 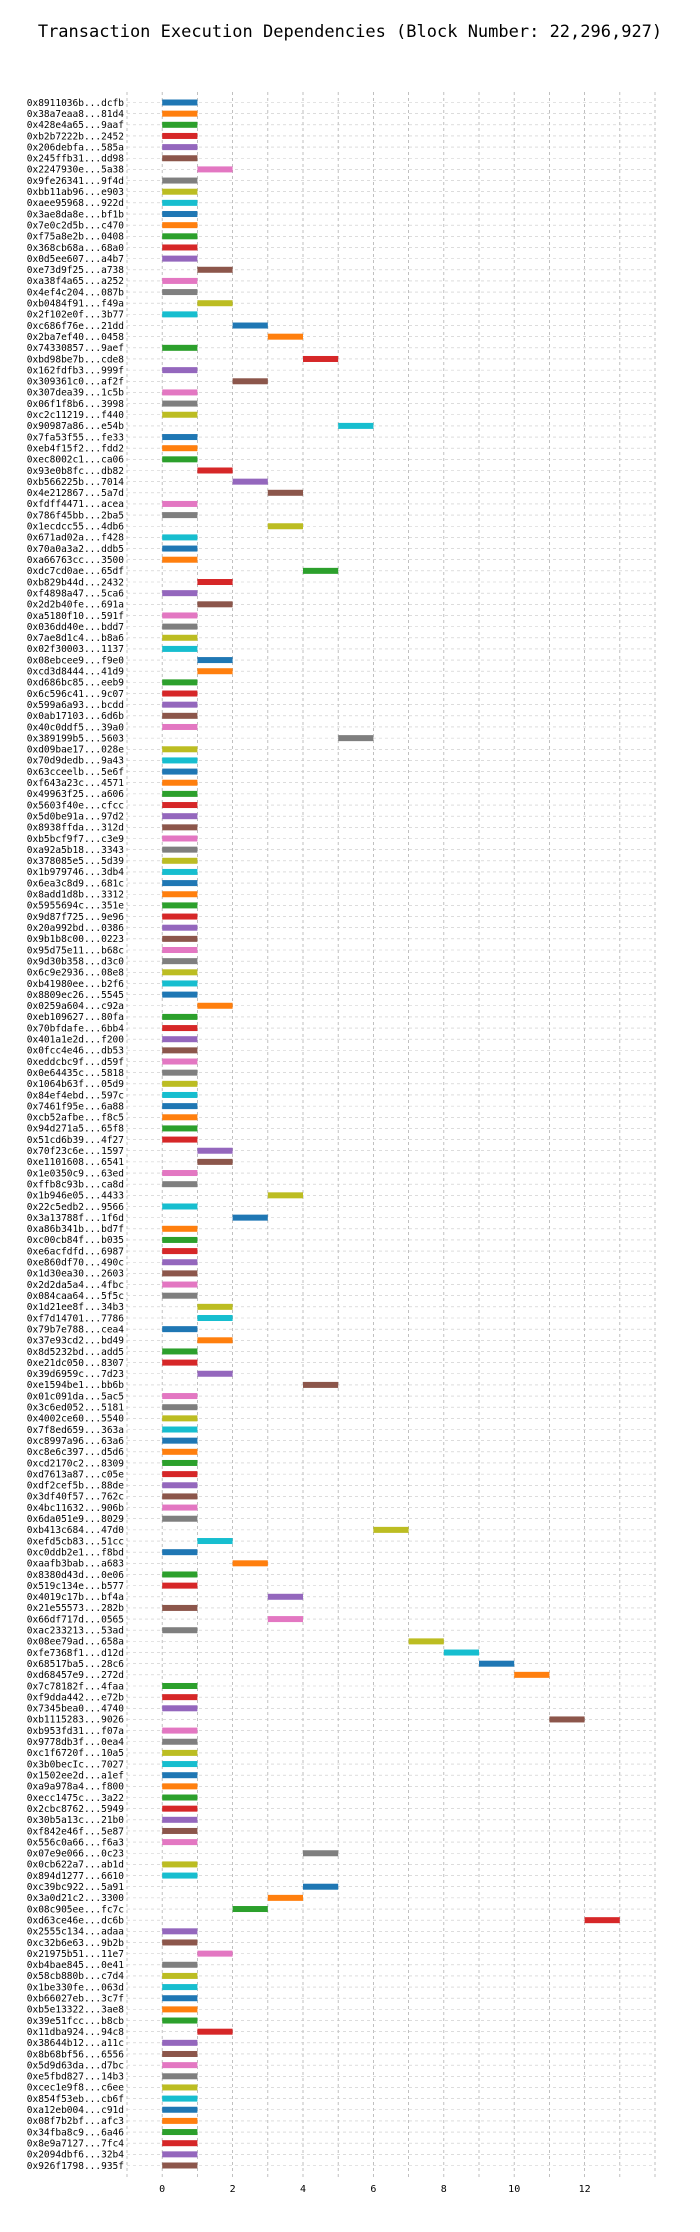 What do you see at coordinates (76, 1742) in the screenshot?
I see `transaction-label: 0x9778db3f...0ea4` at bounding box center [76, 1742].